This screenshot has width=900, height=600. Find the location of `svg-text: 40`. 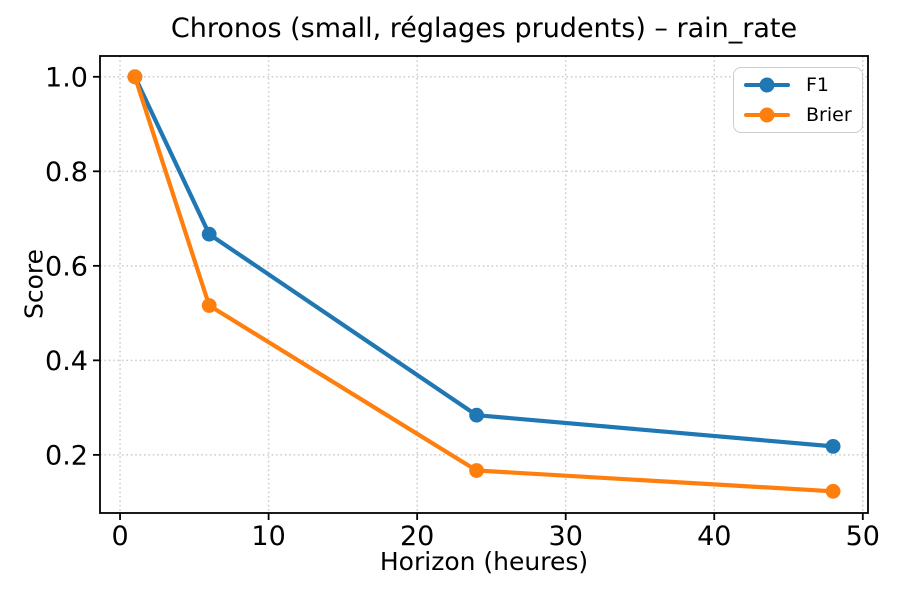

svg-text: 40 is located at coordinates (714, 536).